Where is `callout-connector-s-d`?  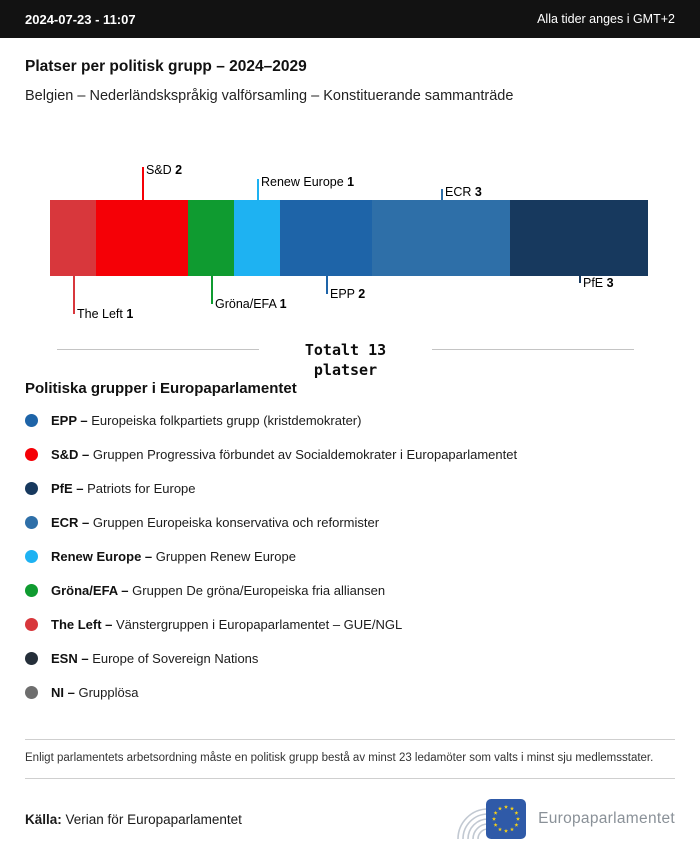 callout-connector-s-d is located at coordinates (143, 183).